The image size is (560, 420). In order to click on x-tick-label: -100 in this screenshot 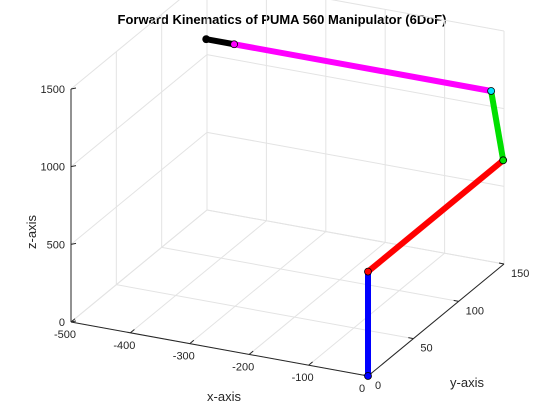, I will do `click(303, 378)`.